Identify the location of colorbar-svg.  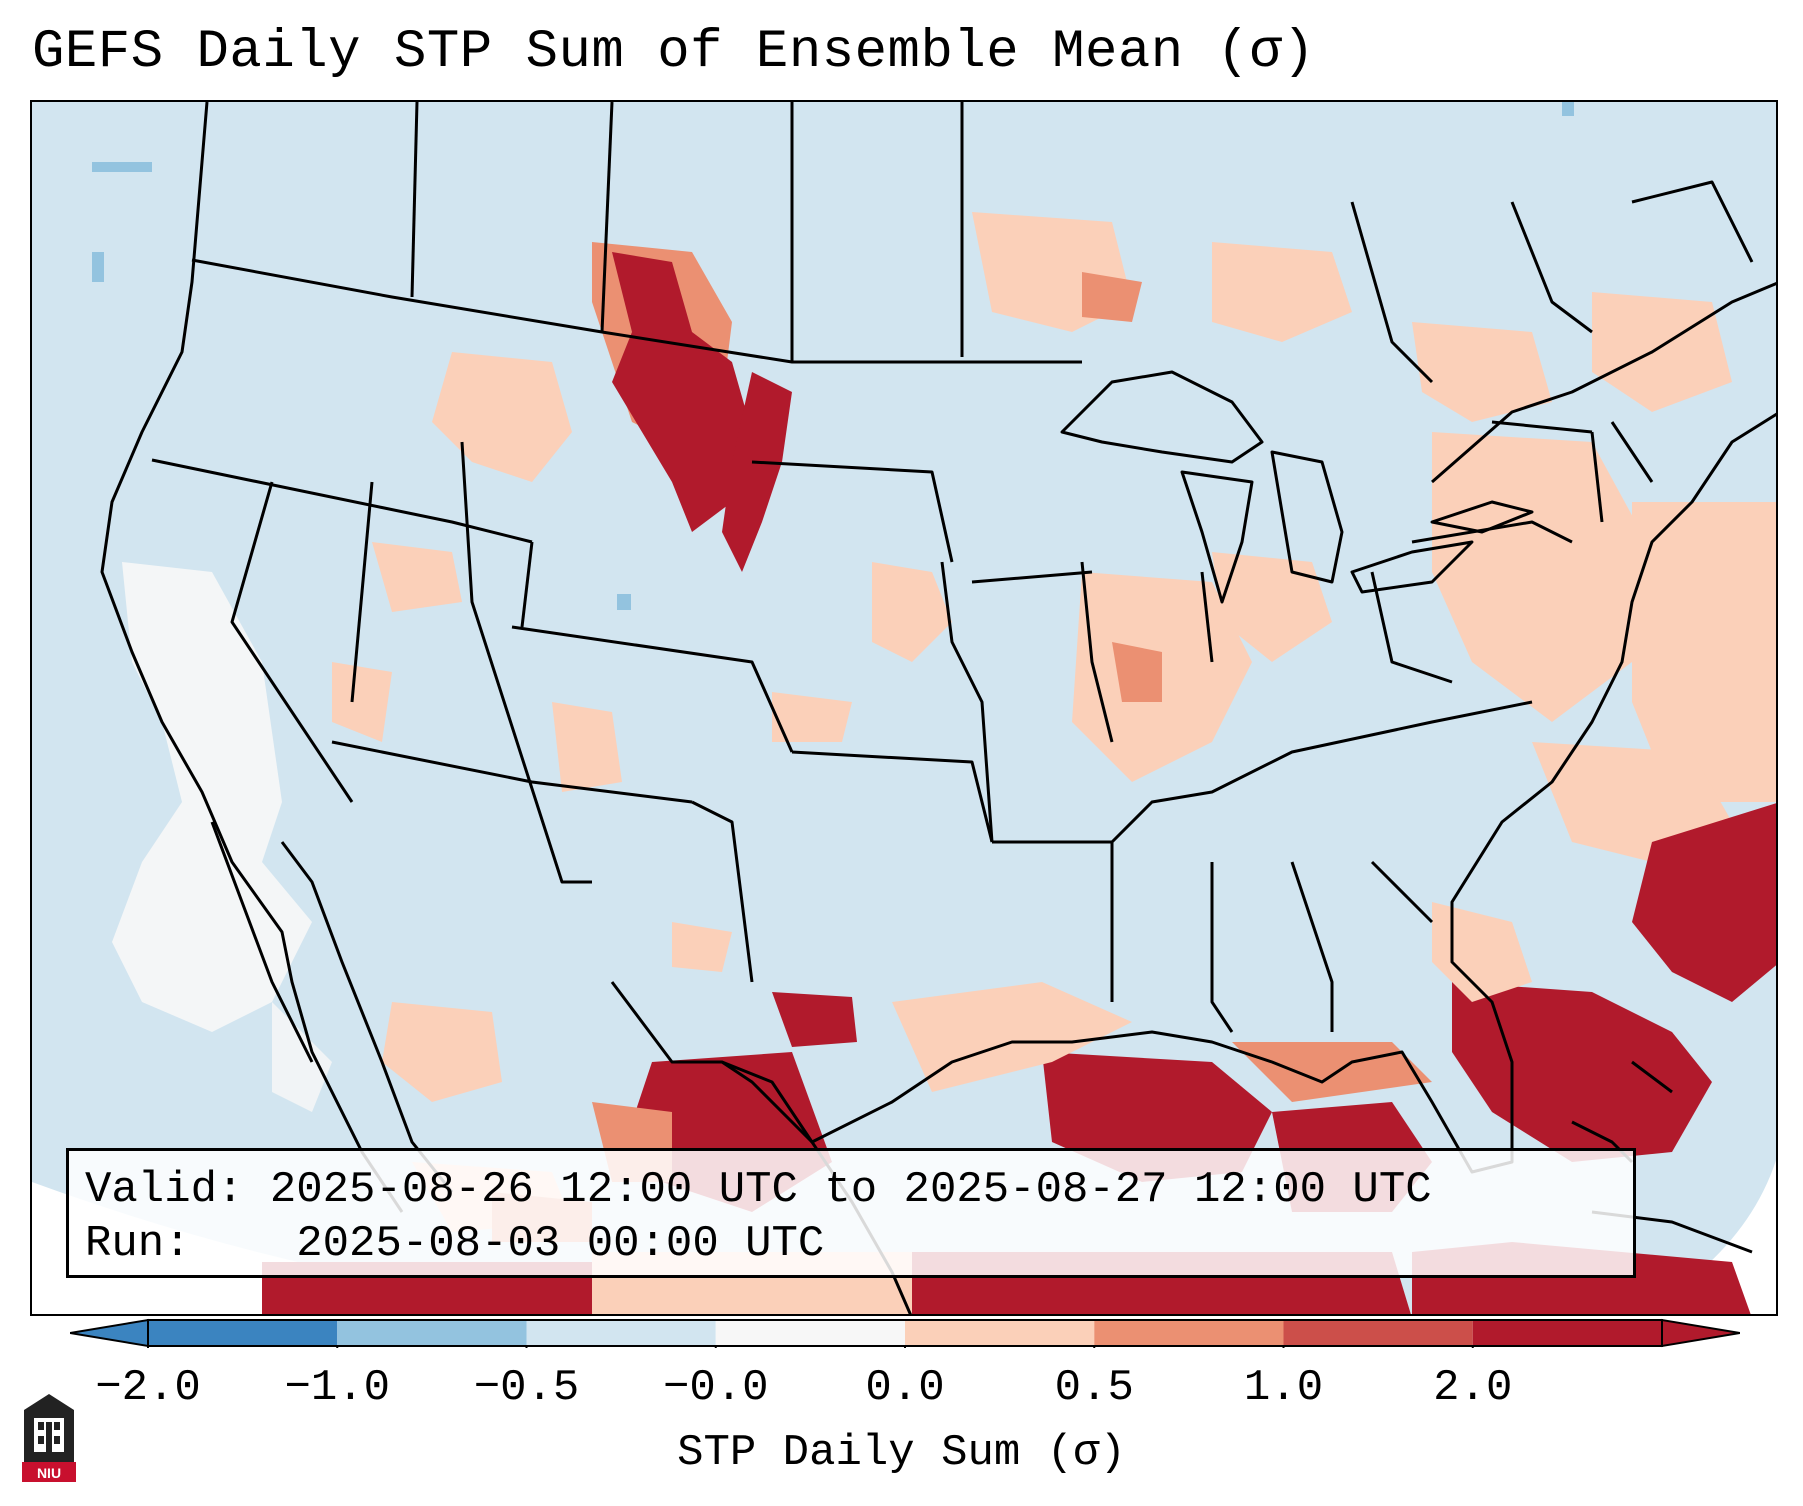
(905, 1333).